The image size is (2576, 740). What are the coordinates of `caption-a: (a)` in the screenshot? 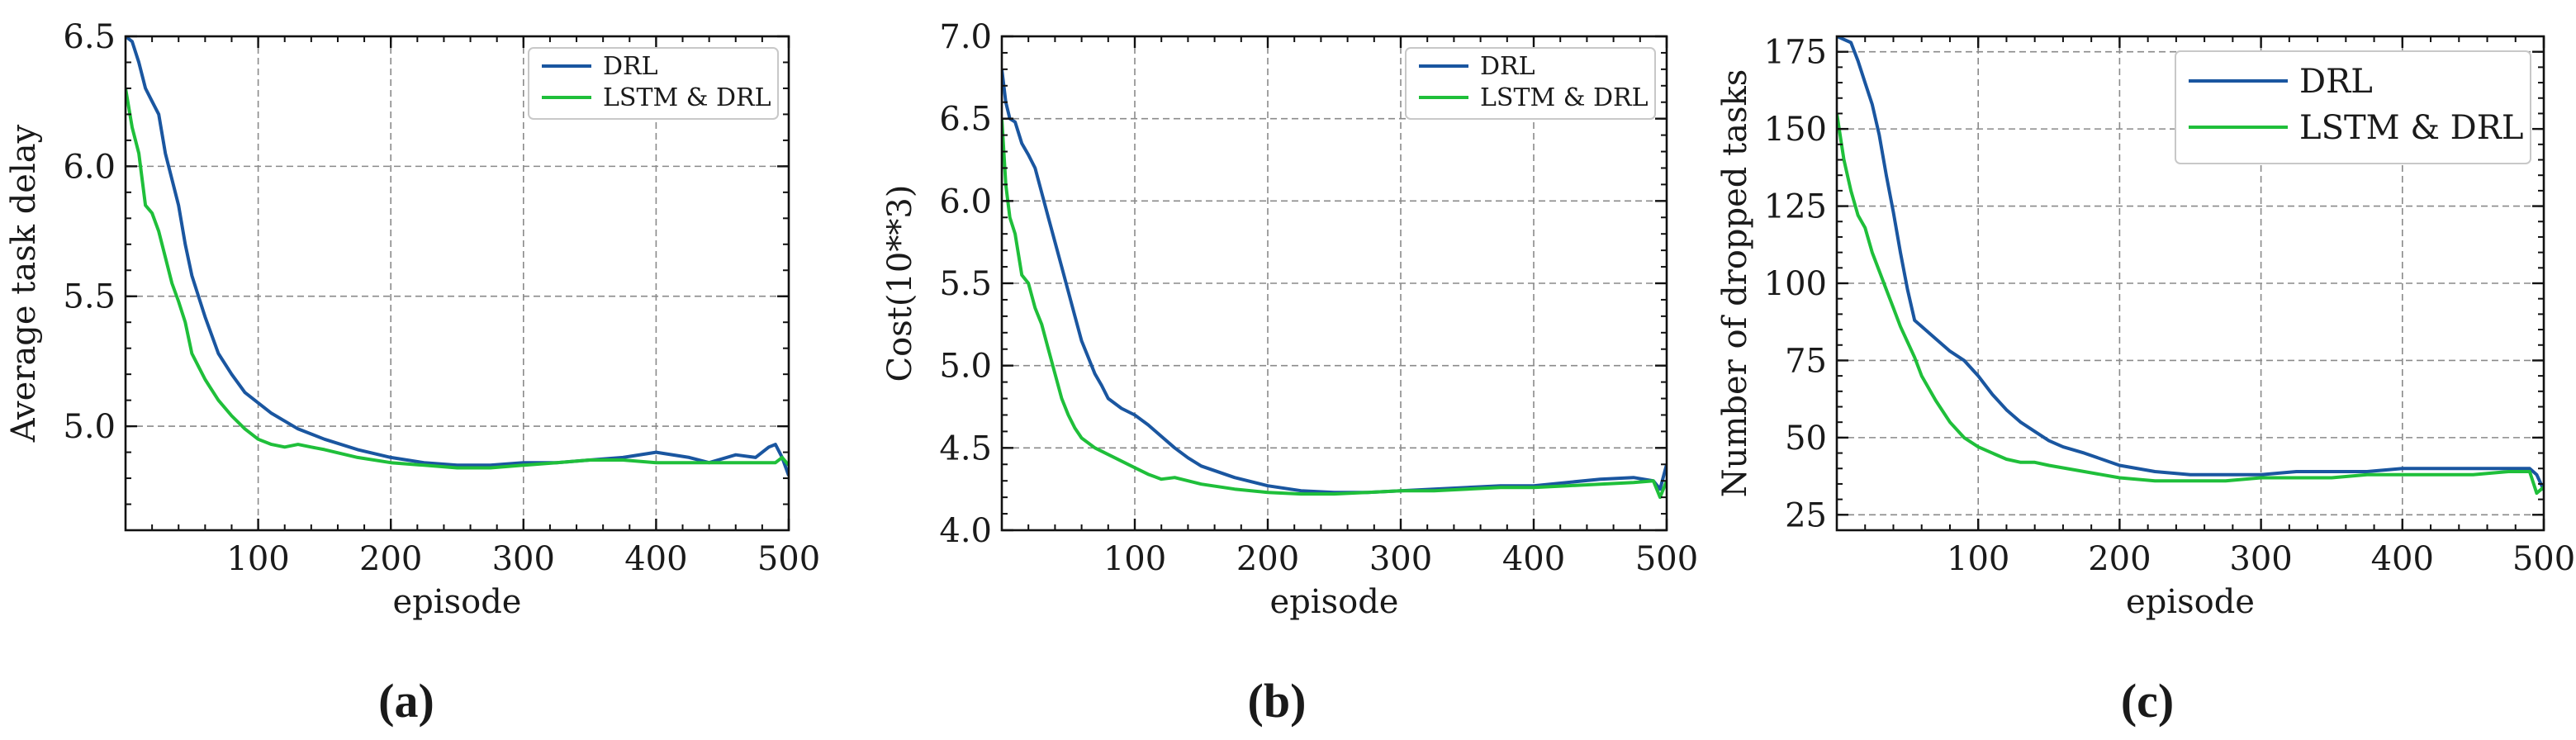 It's located at (406, 701).